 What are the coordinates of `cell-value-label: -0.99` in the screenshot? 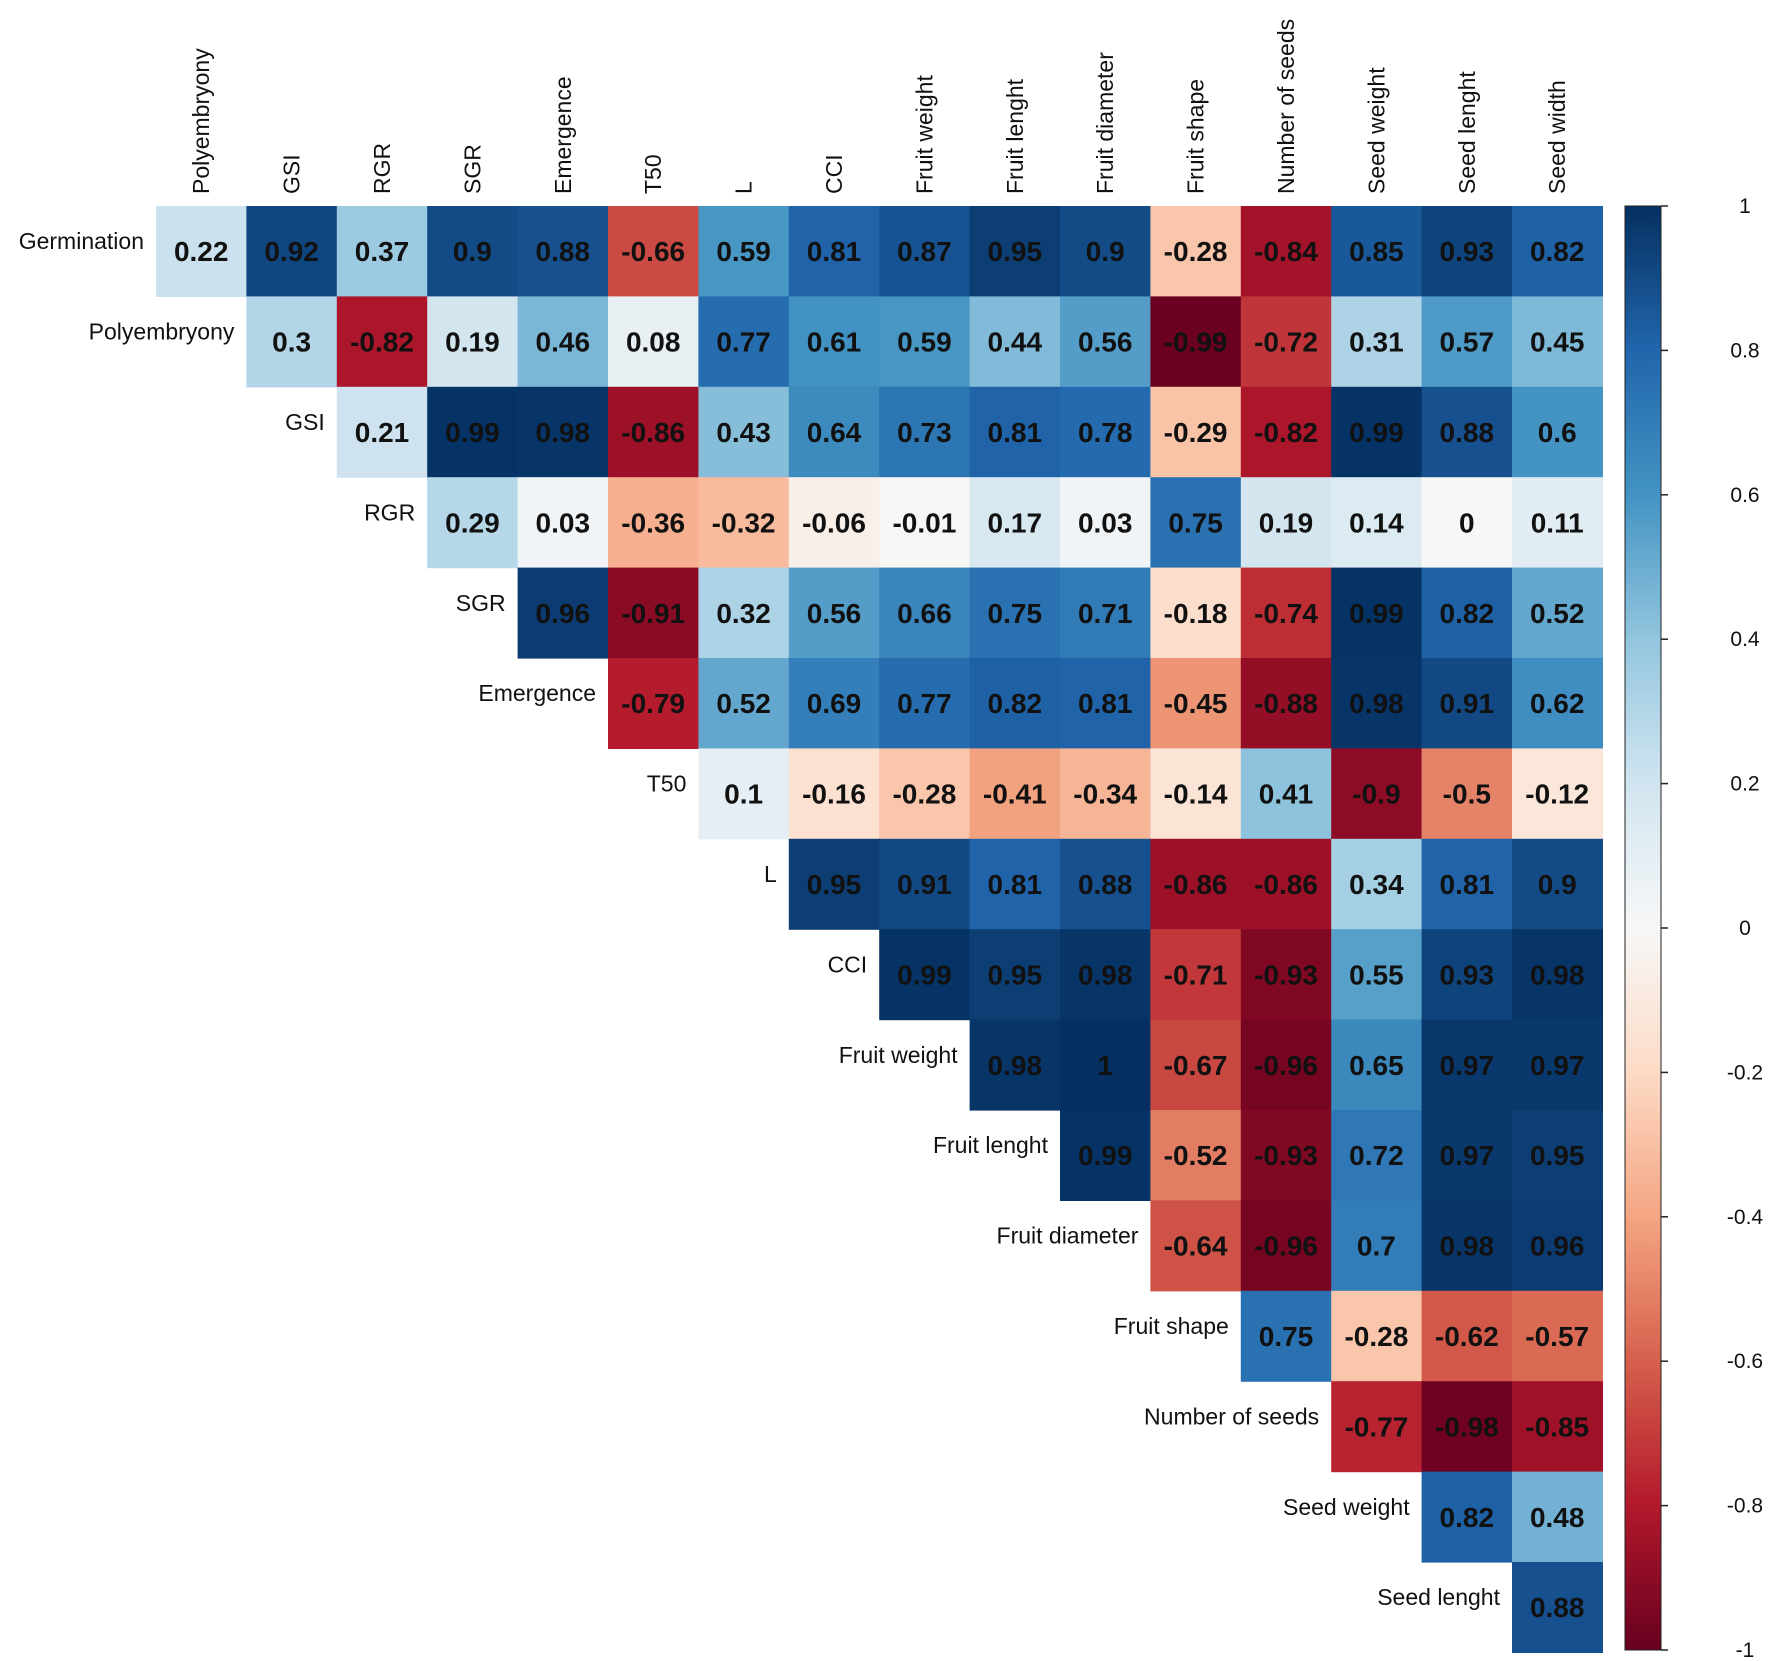 It's located at (1196, 342).